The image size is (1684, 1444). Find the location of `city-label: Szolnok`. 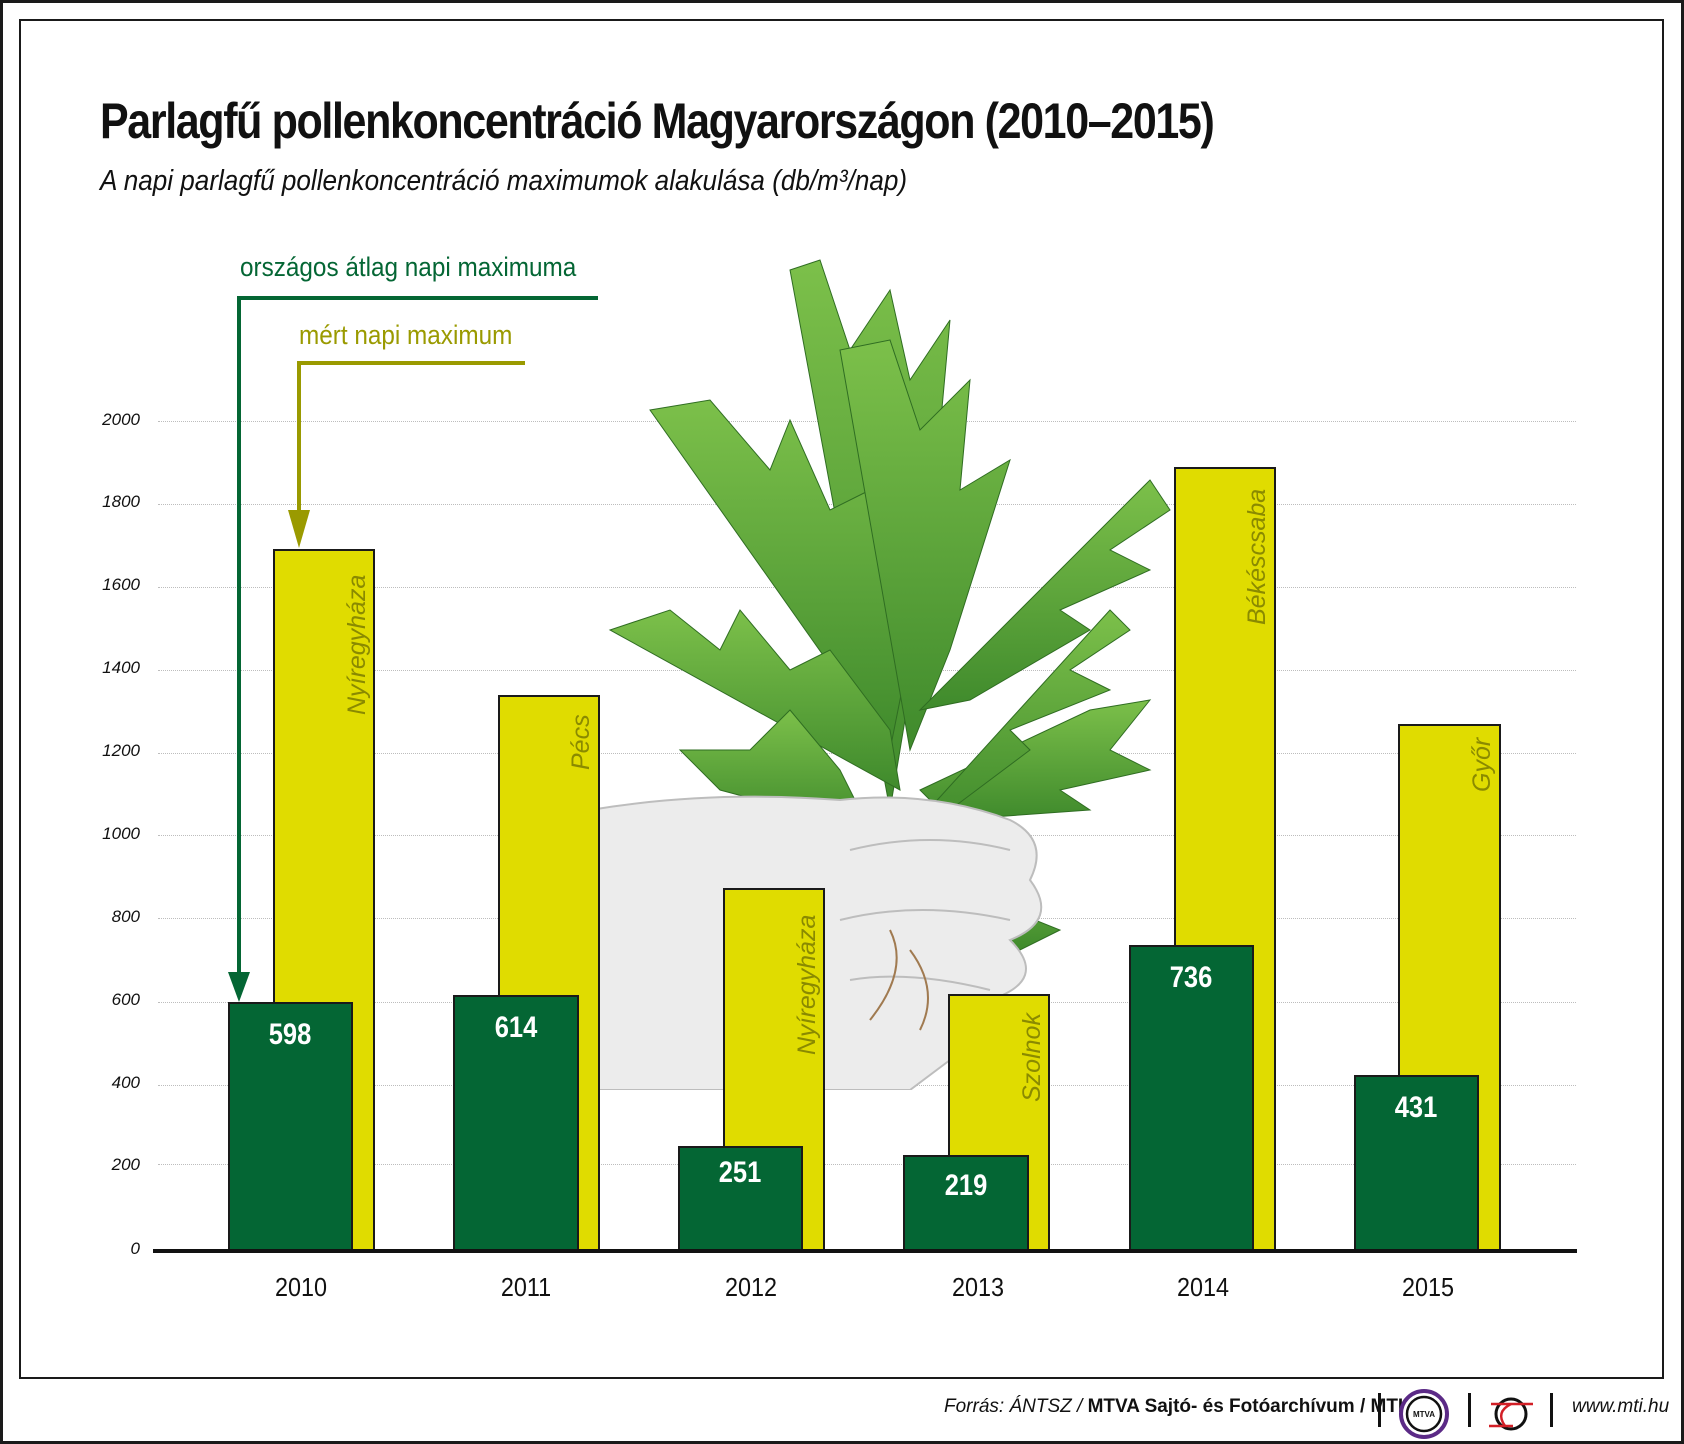

city-label: Szolnok is located at coordinates (1032, 1057).